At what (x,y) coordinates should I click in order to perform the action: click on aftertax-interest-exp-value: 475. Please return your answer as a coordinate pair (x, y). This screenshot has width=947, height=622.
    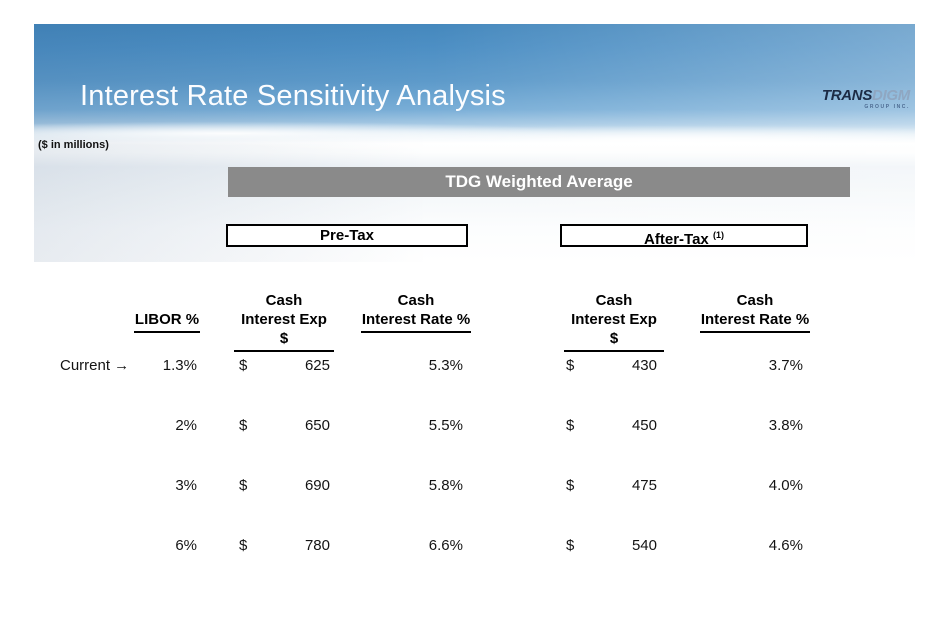
    Looking at the image, I should click on (644, 485).